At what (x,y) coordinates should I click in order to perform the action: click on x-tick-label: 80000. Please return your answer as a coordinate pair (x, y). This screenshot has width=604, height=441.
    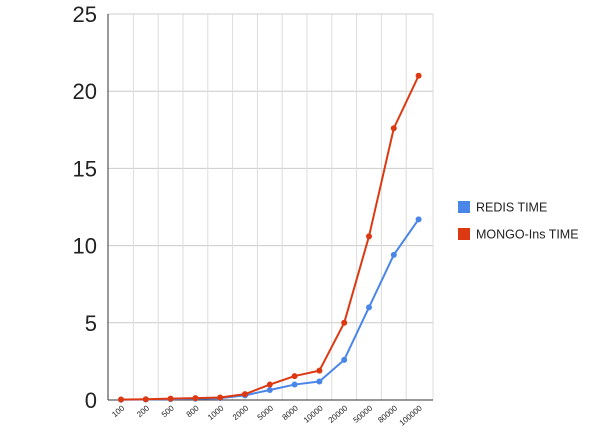
    Looking at the image, I should click on (387, 414).